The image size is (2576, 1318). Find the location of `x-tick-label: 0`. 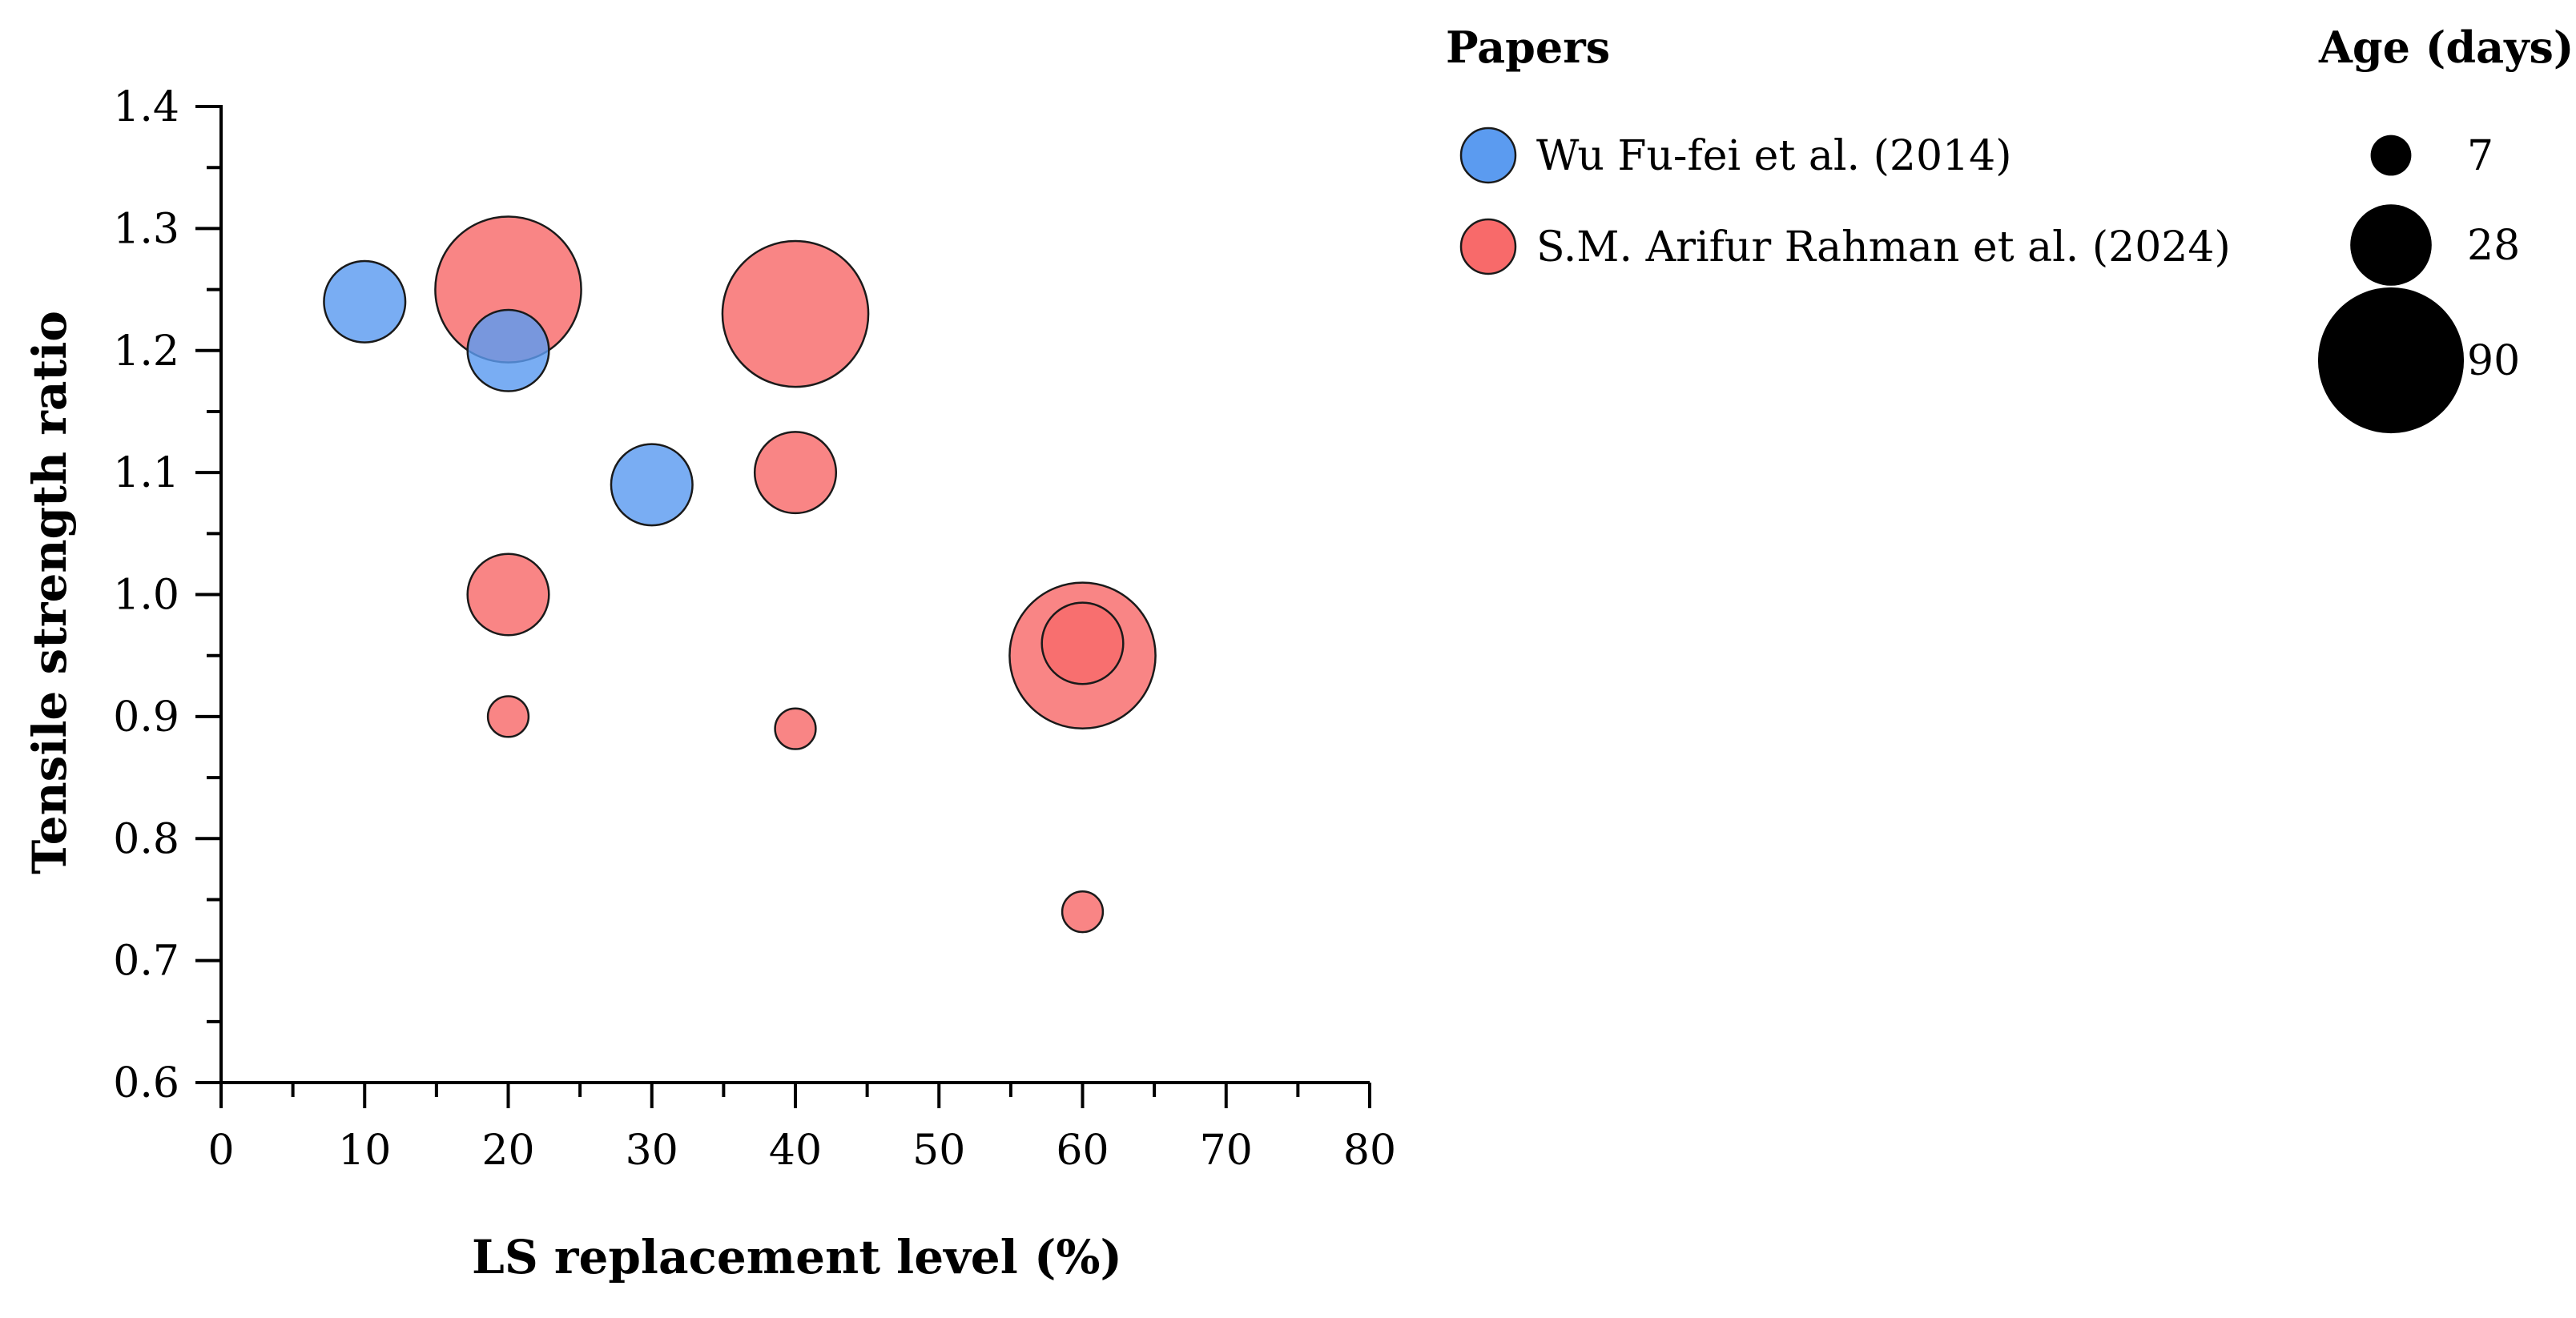

x-tick-label: 0 is located at coordinates (221, 1151).